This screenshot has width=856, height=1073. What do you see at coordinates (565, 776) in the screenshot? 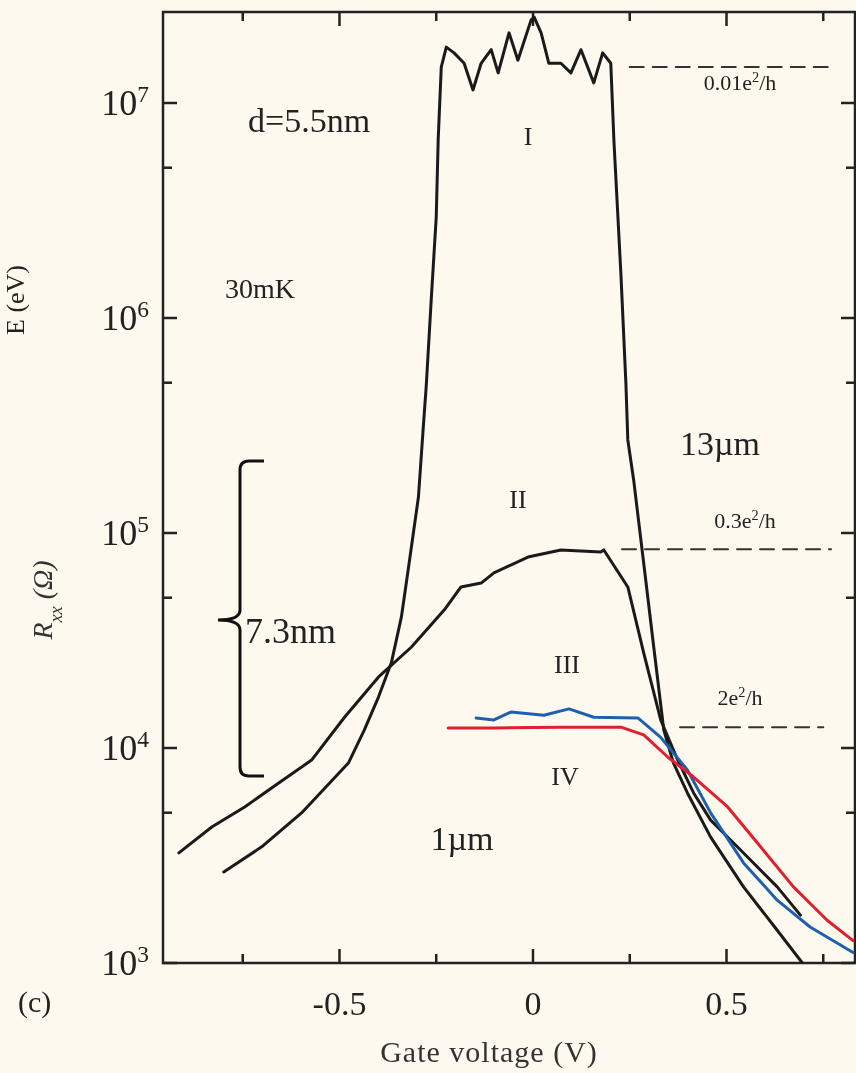
I see `annotation: IV` at bounding box center [565, 776].